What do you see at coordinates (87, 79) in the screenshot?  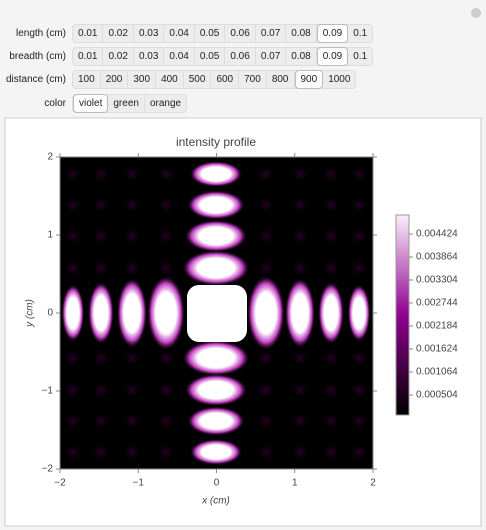 I see `option-button: 100` at bounding box center [87, 79].